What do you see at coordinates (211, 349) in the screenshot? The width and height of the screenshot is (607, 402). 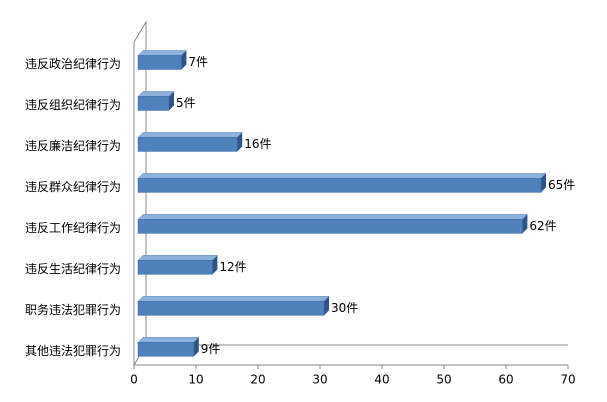 I see `value-label: 9件` at bounding box center [211, 349].